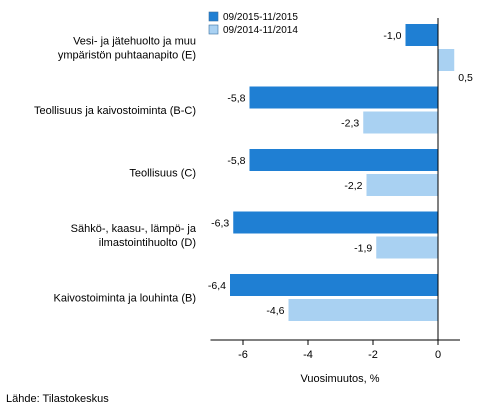  Describe the element at coordinates (260, 17) in the screenshot. I see `legend-label-1: 09/2015-11/2015` at that location.